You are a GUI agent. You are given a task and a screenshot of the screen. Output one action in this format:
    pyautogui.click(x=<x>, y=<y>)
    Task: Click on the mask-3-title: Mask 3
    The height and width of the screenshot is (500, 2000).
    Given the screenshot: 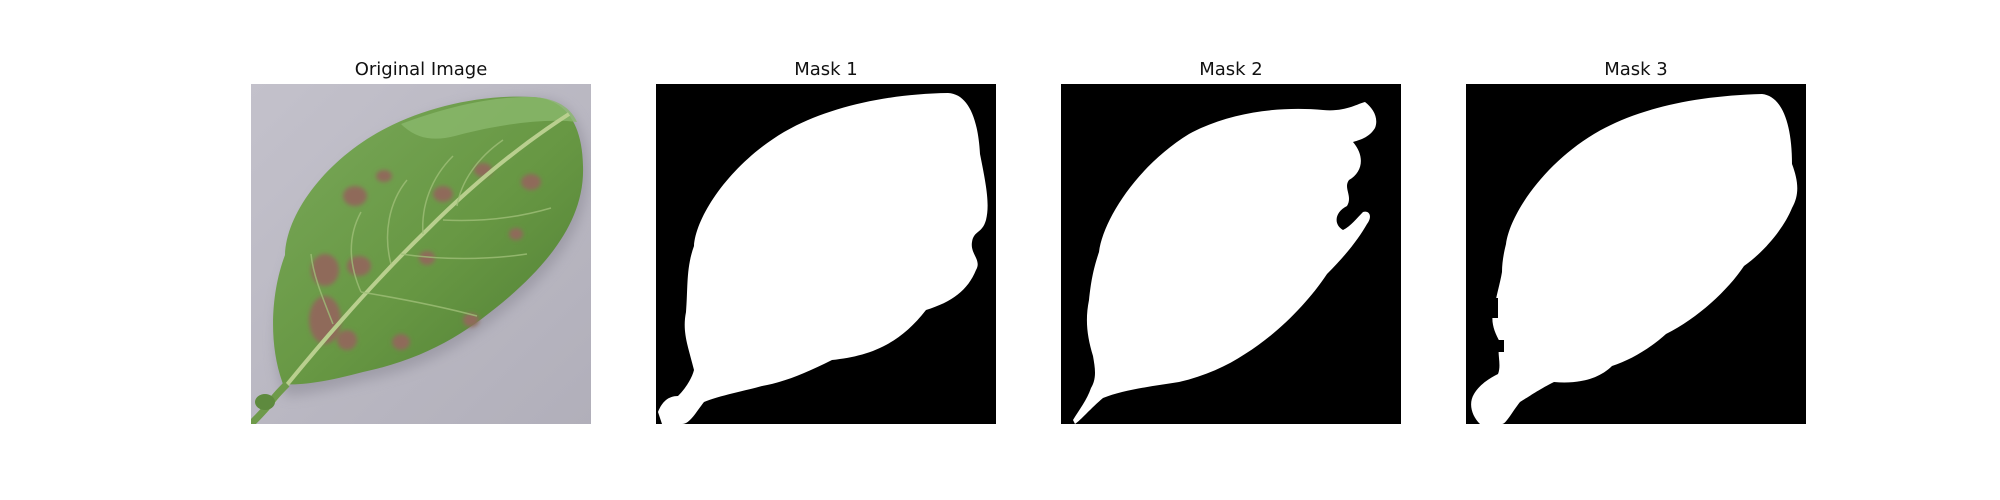 What is the action you would take?
    pyautogui.click(x=1636, y=69)
    